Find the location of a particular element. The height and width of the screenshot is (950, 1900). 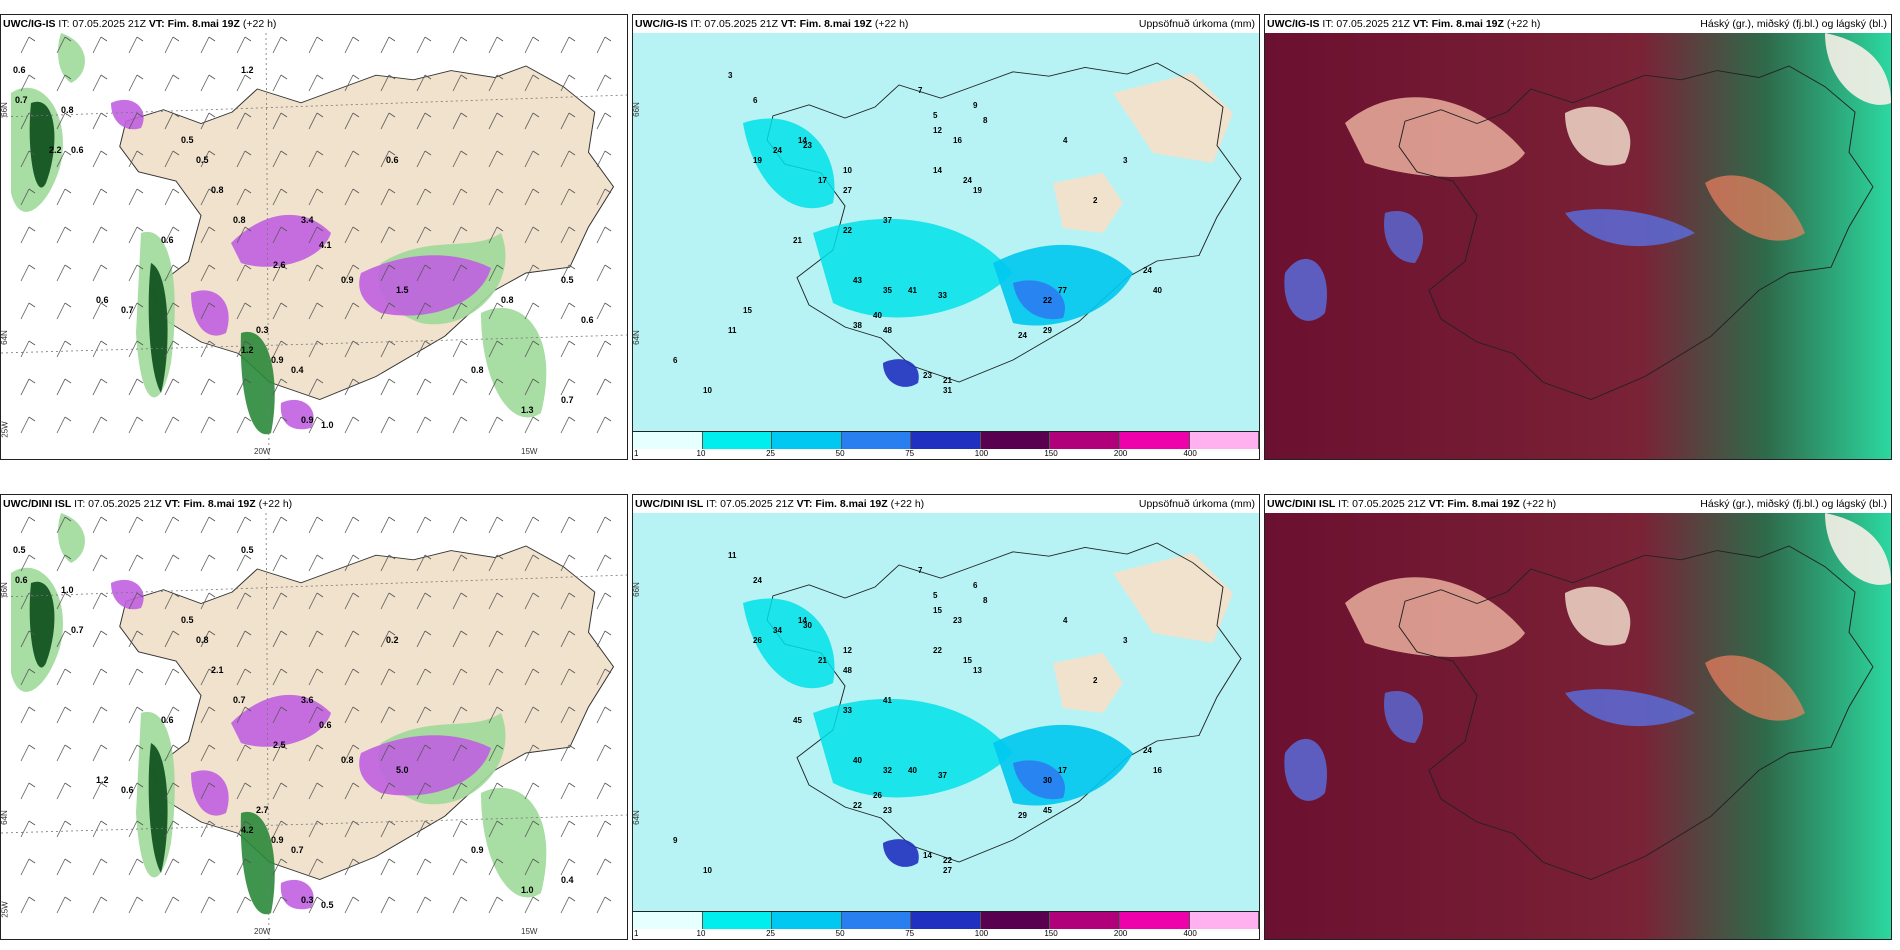

lon-label: 20W is located at coordinates (262, 931).